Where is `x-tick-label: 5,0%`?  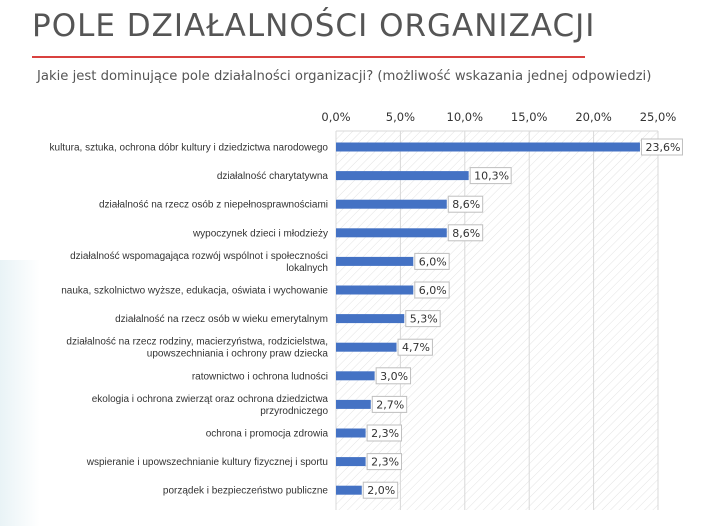 x-tick-label: 5,0% is located at coordinates (400, 117).